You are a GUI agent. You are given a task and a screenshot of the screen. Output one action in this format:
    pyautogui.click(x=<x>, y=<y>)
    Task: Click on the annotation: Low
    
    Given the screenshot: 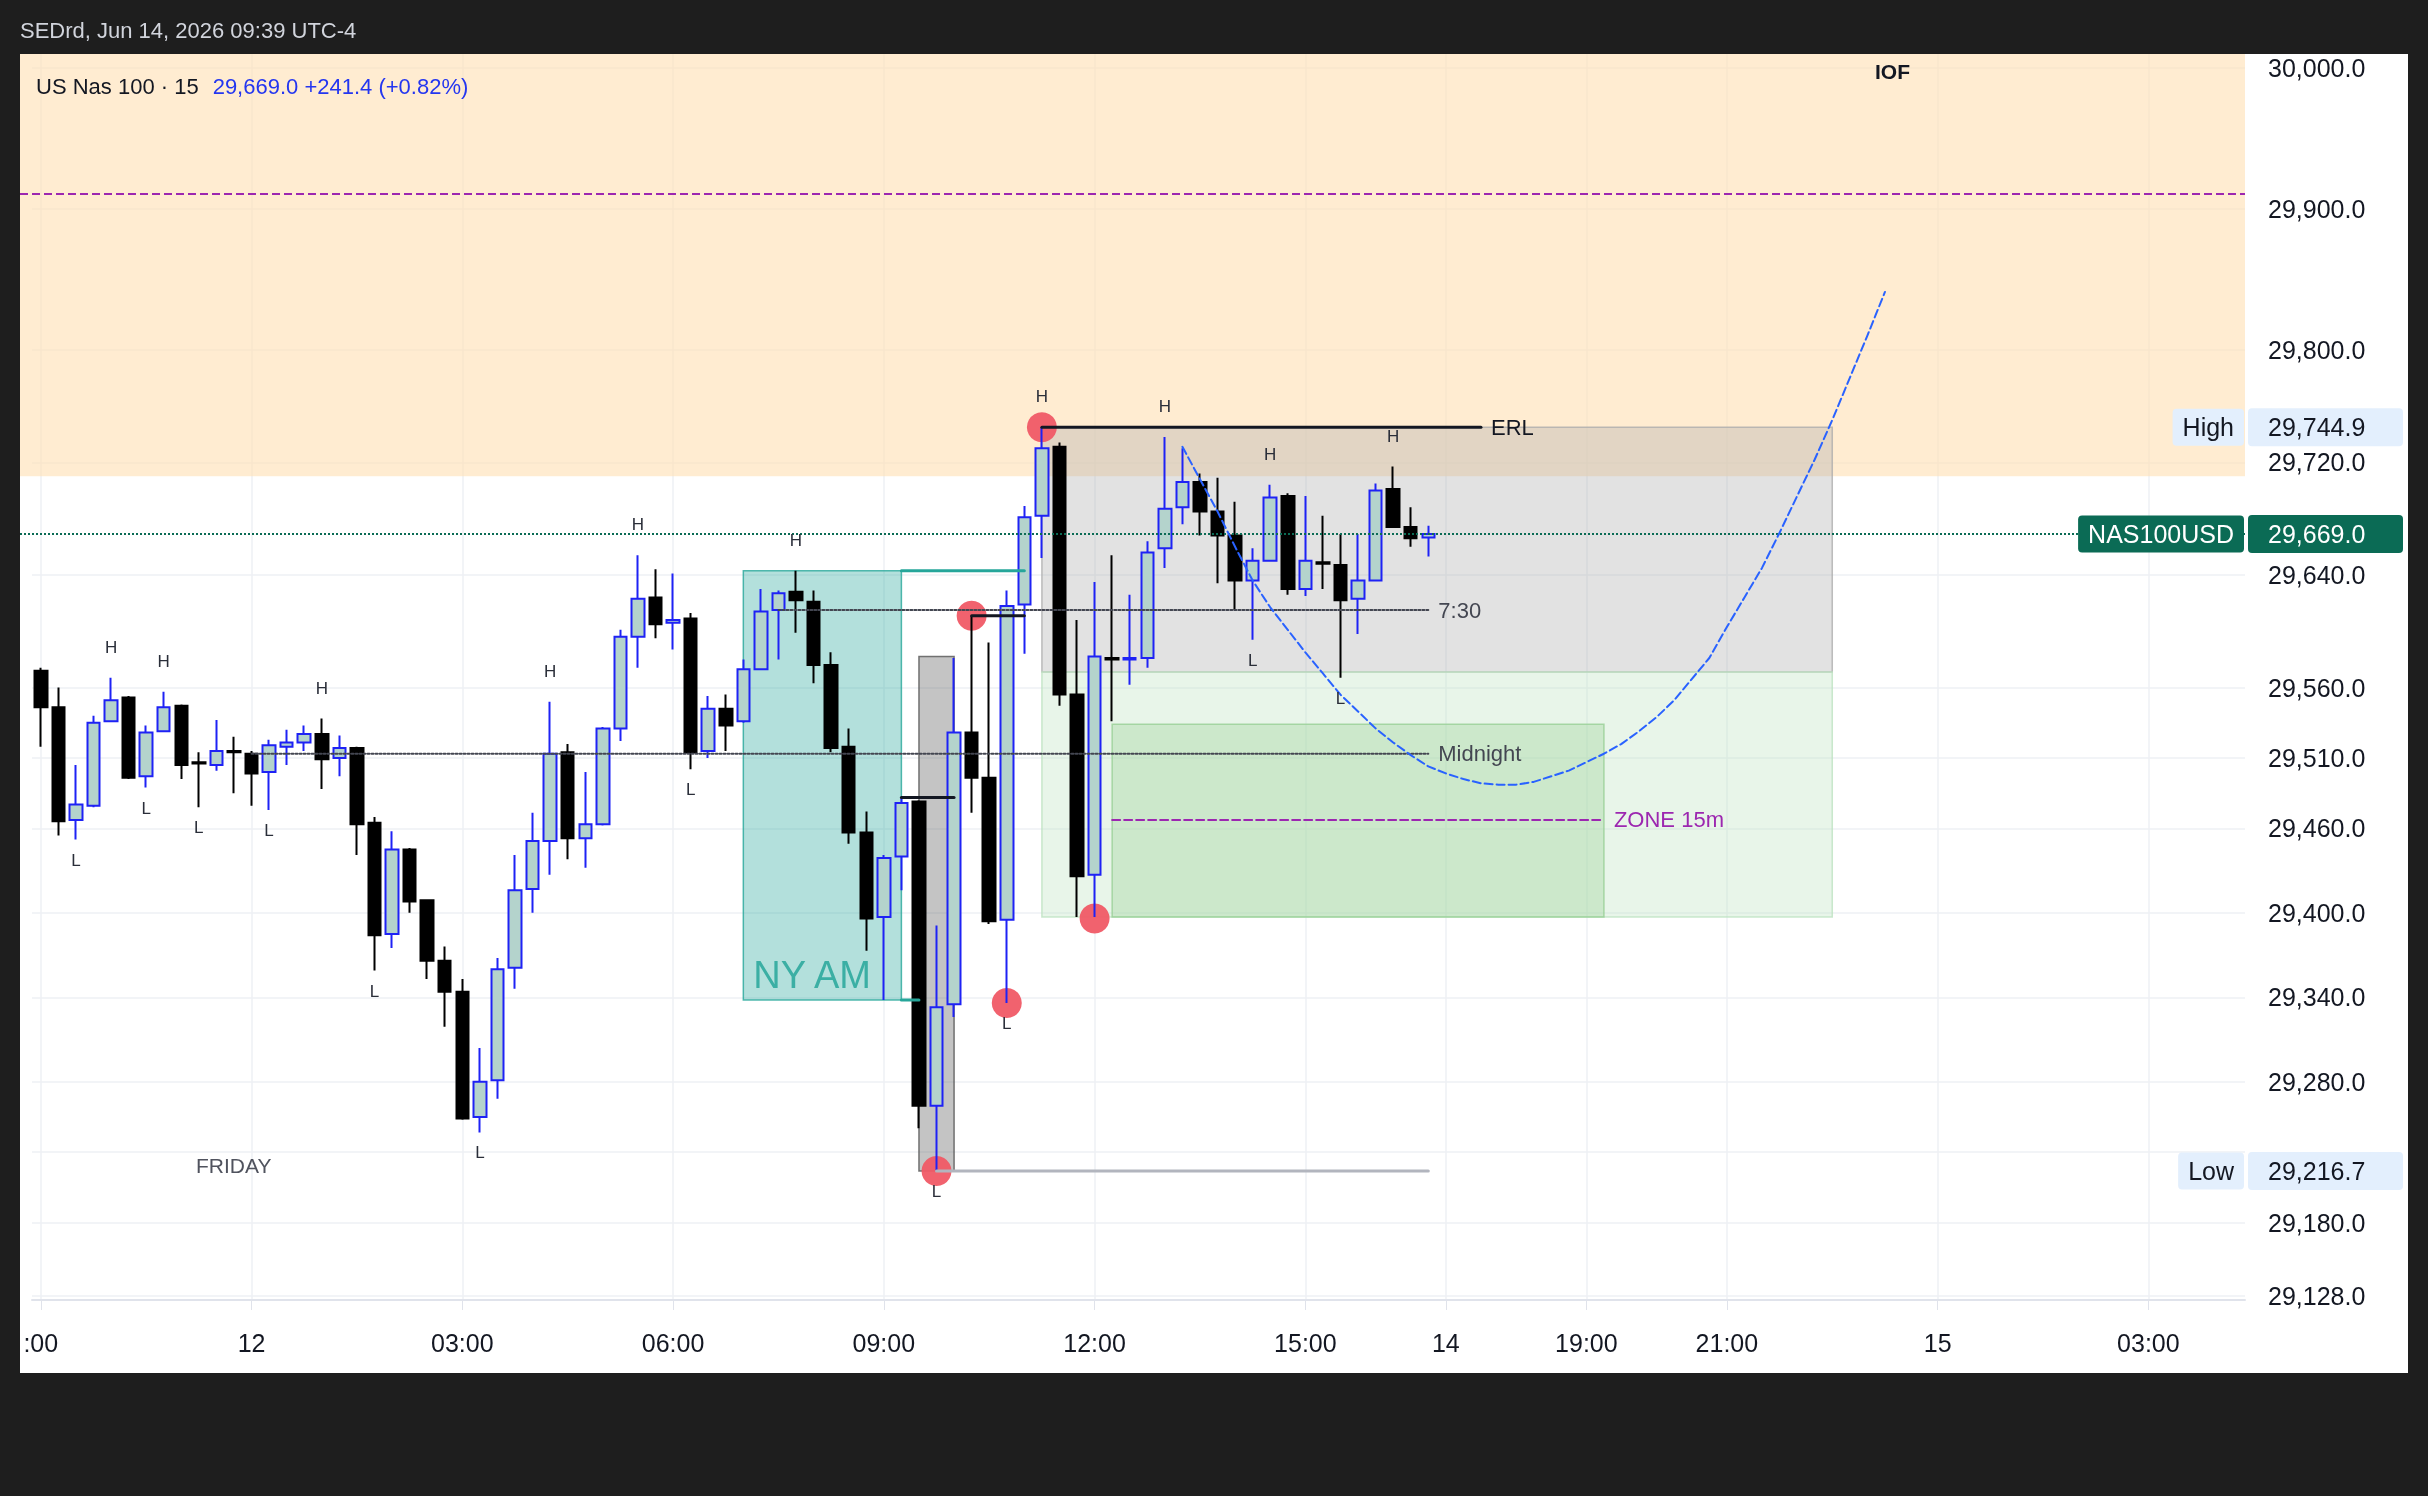 What is the action you would take?
    pyautogui.click(x=2211, y=1170)
    